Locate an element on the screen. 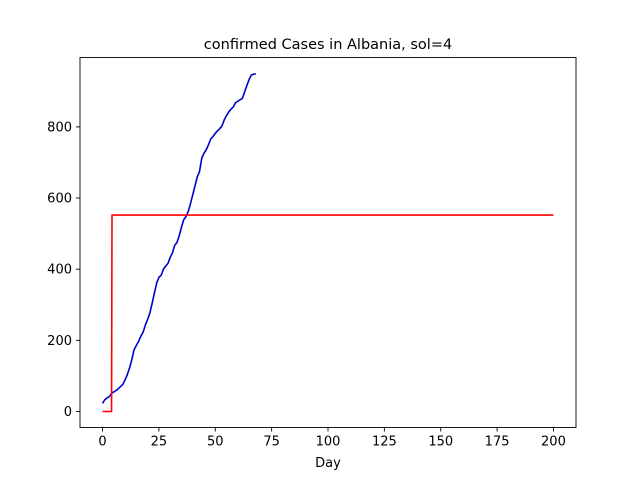  chart-title: confirmed Cases in Albania, sol=4 is located at coordinates (328, 45).